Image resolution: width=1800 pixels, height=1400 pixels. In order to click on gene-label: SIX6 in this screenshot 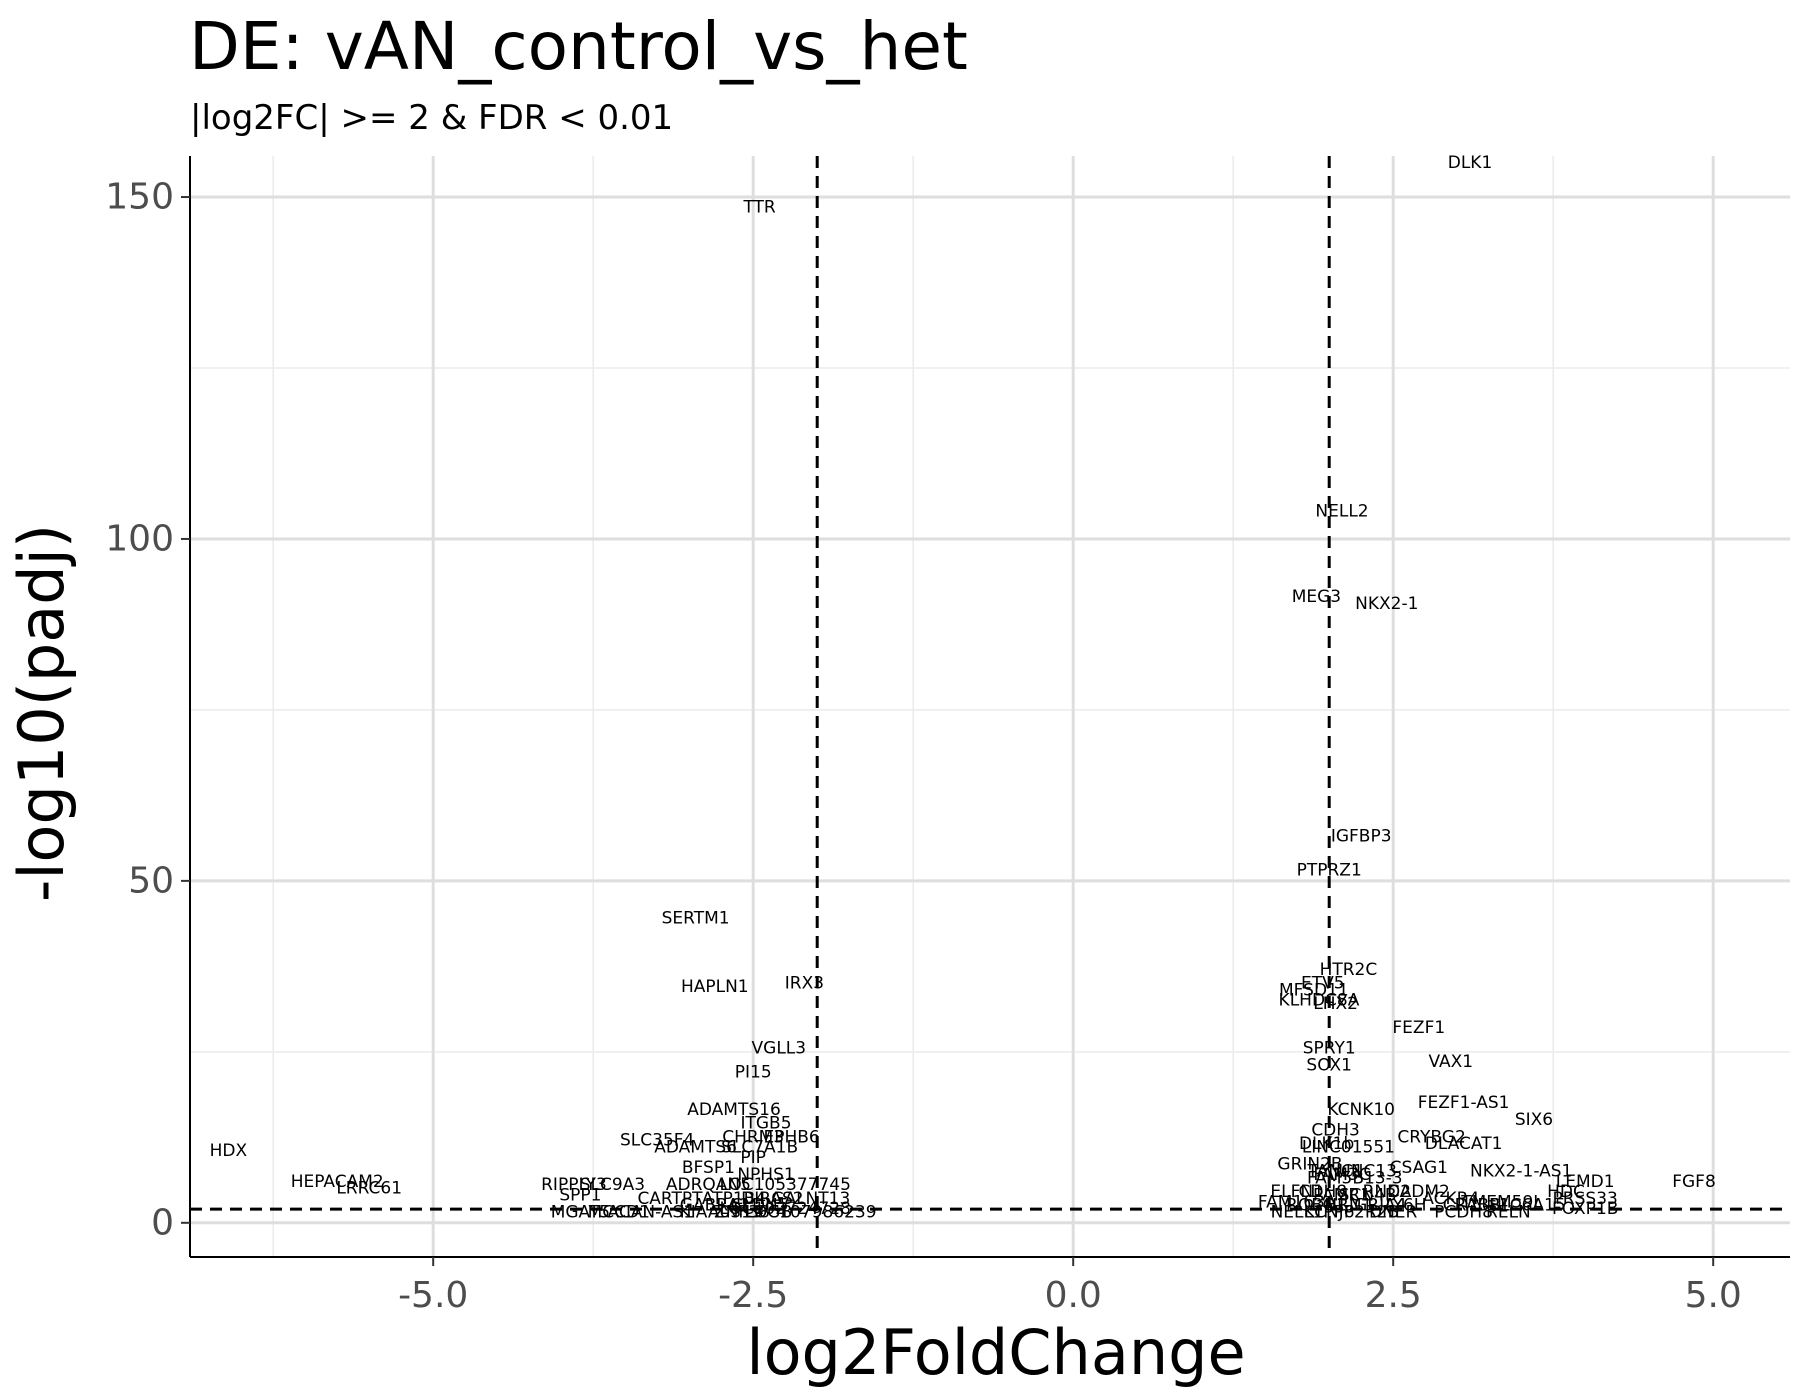, I will do `click(1534, 1120)`.